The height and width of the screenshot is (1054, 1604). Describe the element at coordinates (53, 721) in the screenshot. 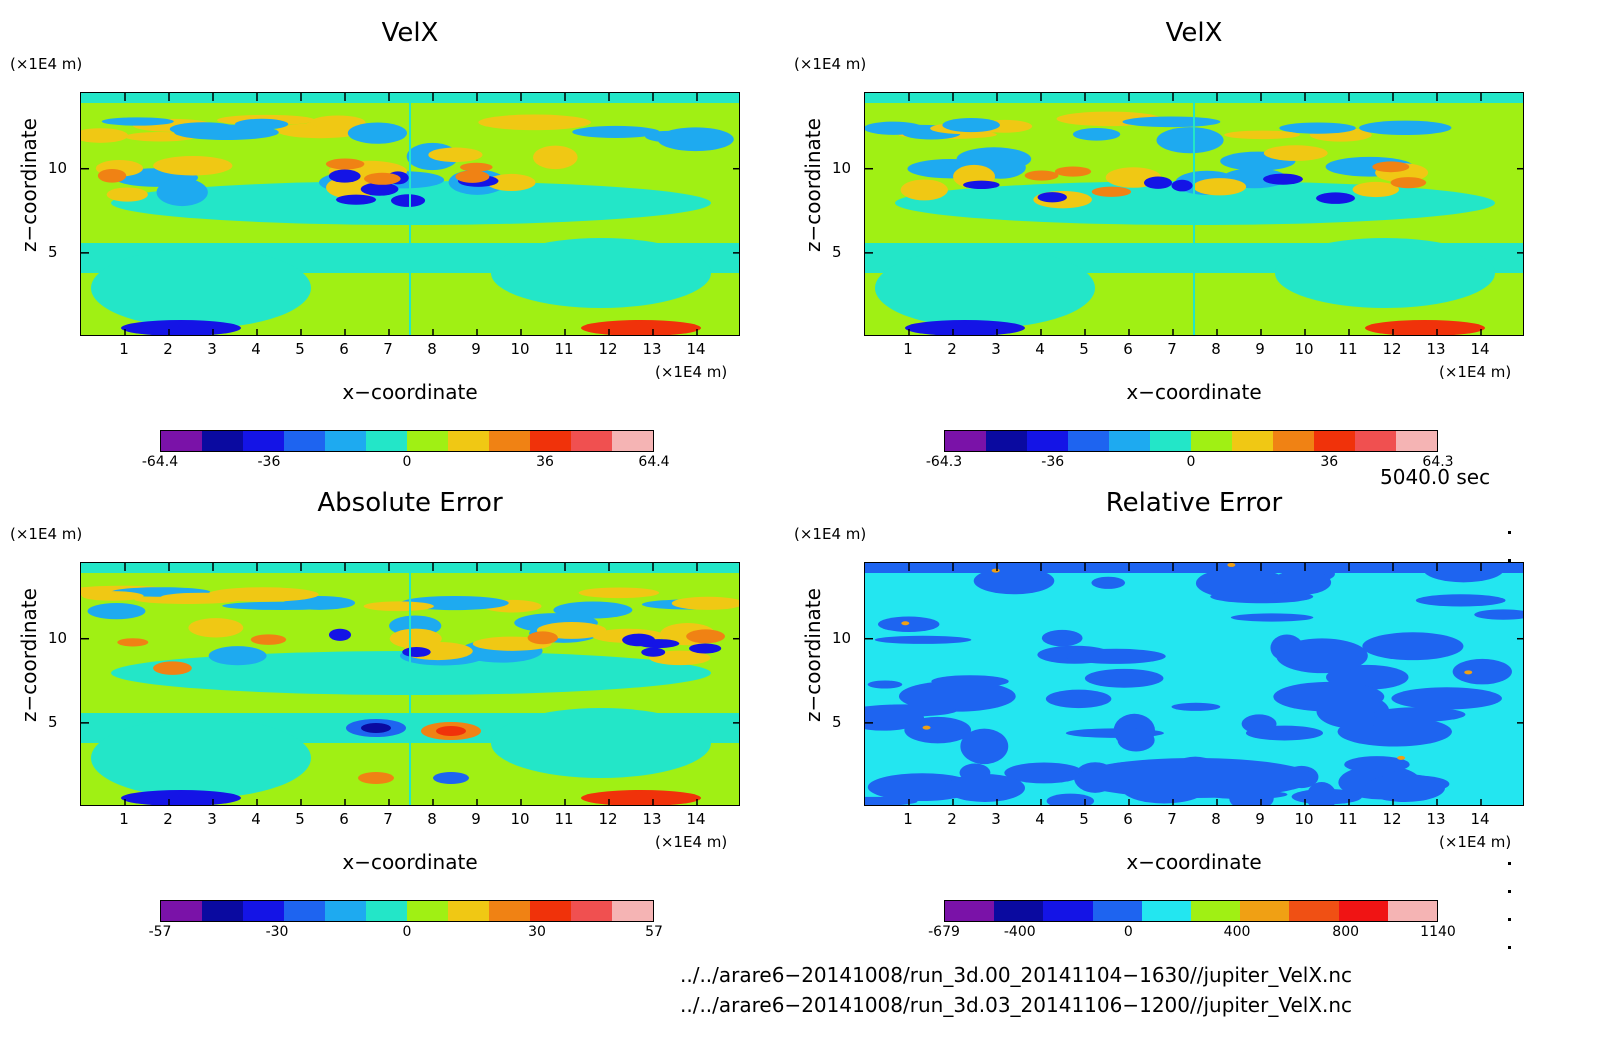

I see `z-tick-label: 5` at that location.